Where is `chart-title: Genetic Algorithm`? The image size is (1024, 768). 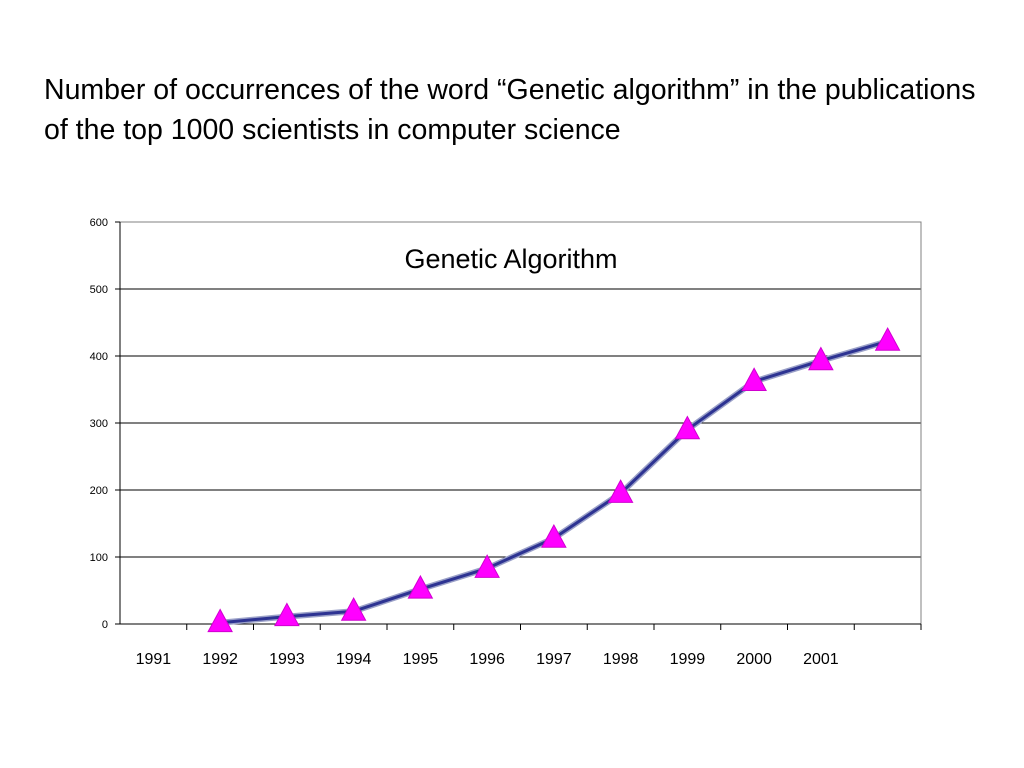 chart-title: Genetic Algorithm is located at coordinates (510, 259).